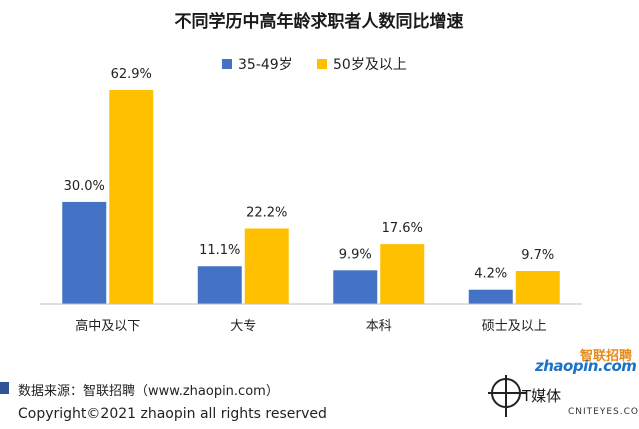 The image size is (639, 429). What do you see at coordinates (606, 356) in the screenshot?
I see `watermark-brand-cn: 智联招聘` at bounding box center [606, 356].